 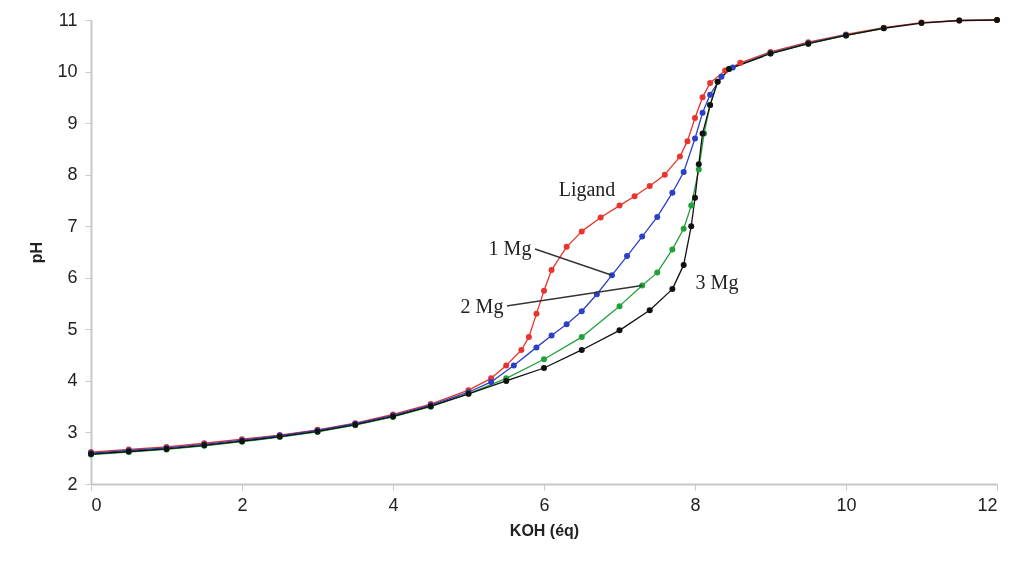 What do you see at coordinates (72, 277) in the screenshot?
I see `y-tick-label: 6` at bounding box center [72, 277].